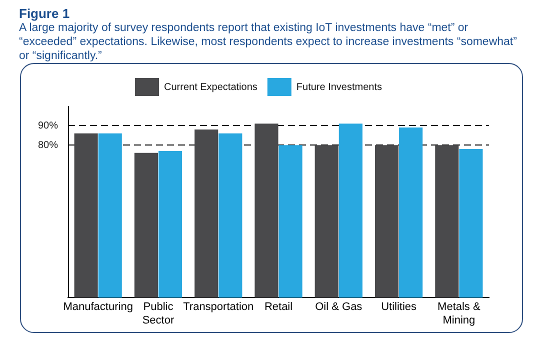  Describe the element at coordinates (98, 307) in the screenshot. I see `x-tick-label: Manufacturing` at that location.